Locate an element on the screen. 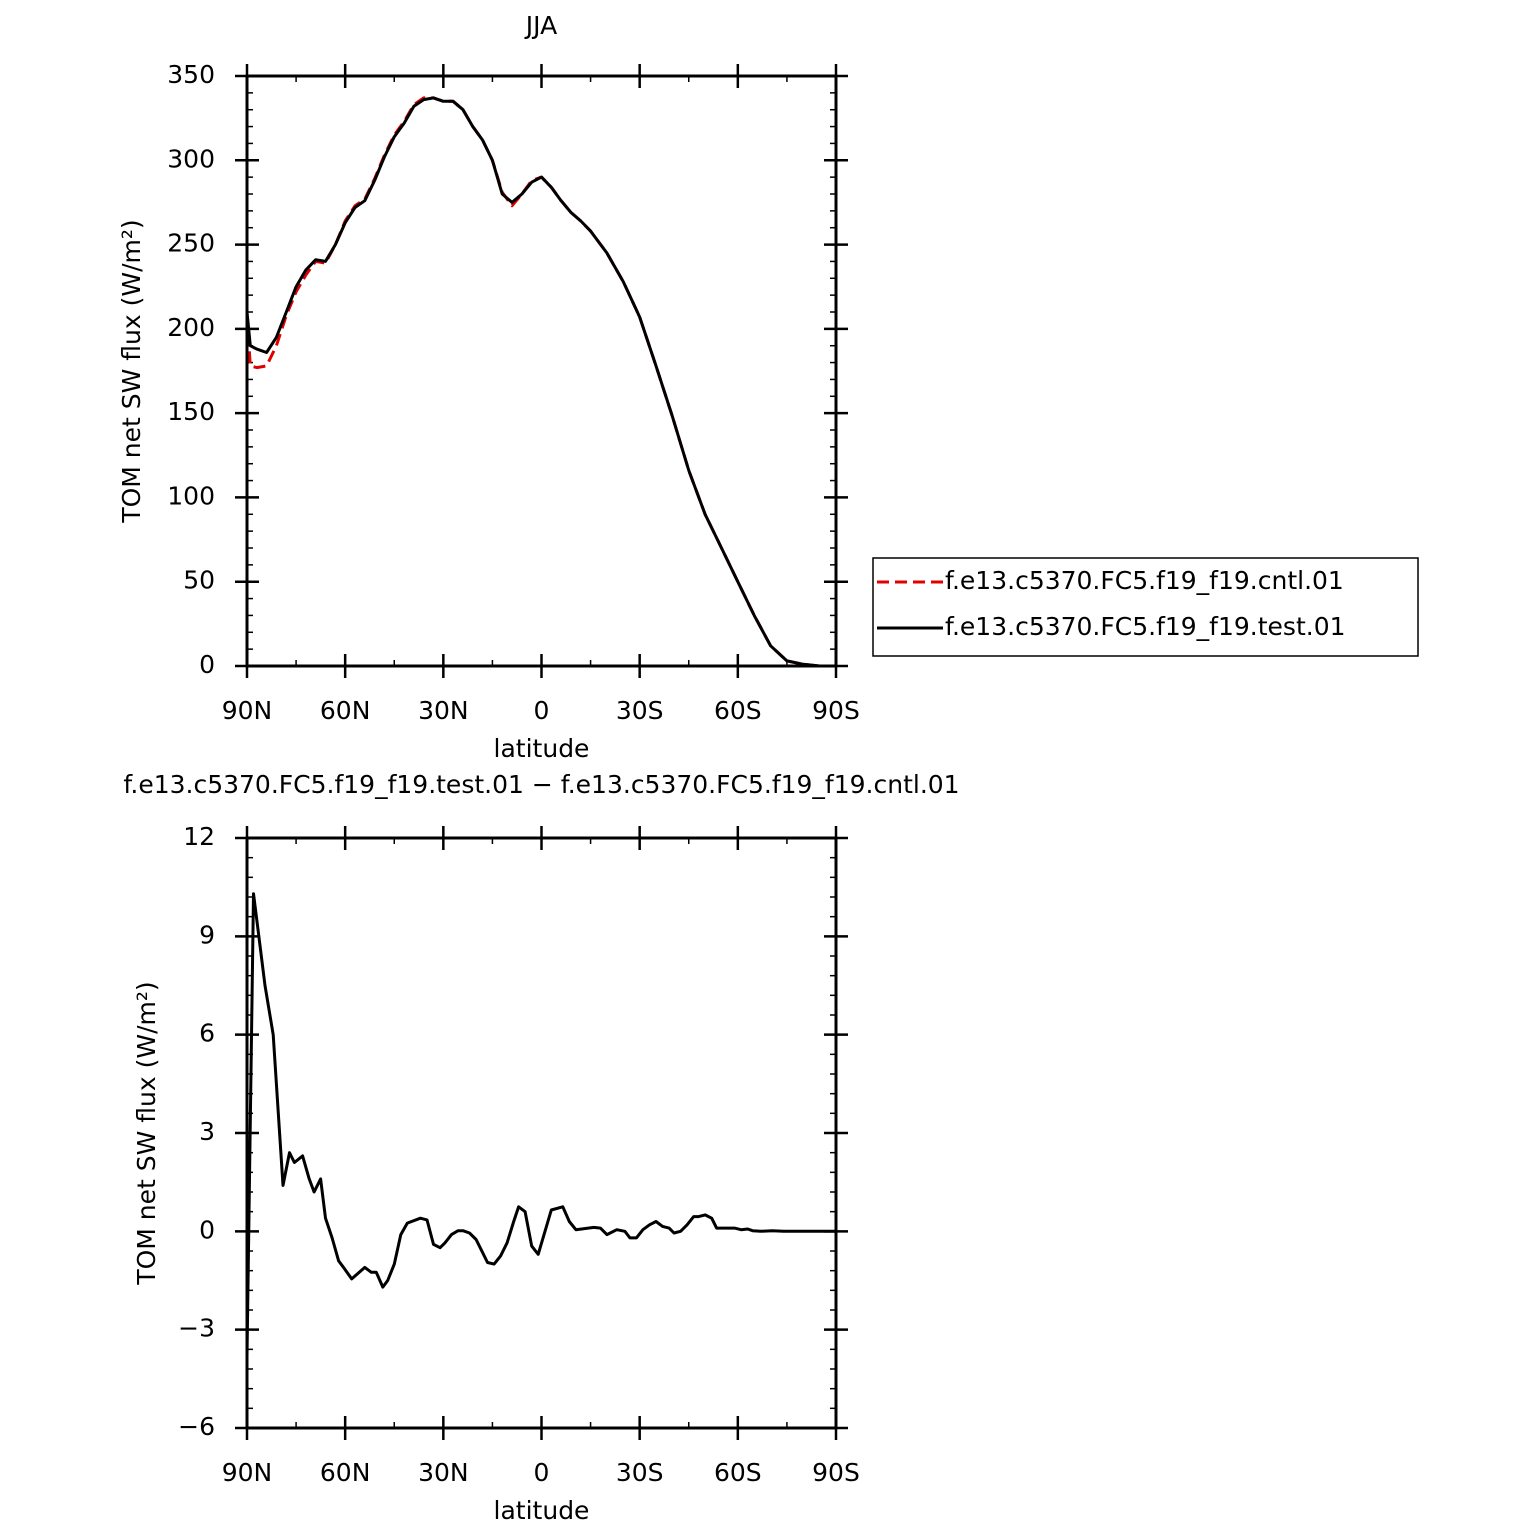  y-tick-label: 350 is located at coordinates (191, 74).